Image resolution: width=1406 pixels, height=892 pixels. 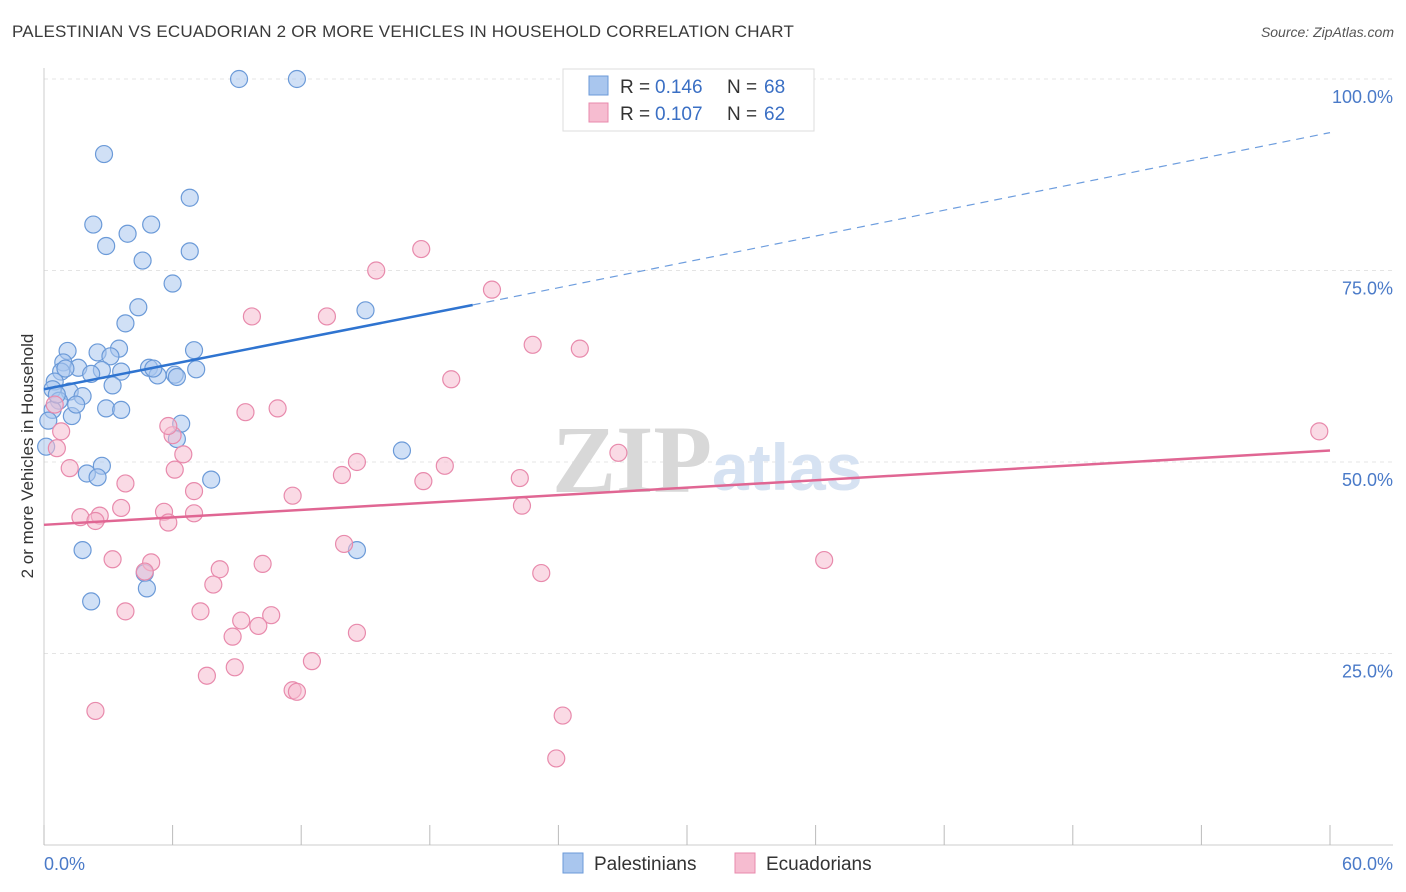 I want to click on y-tick-label-100: 100.0%, so click(x=1362, y=97).